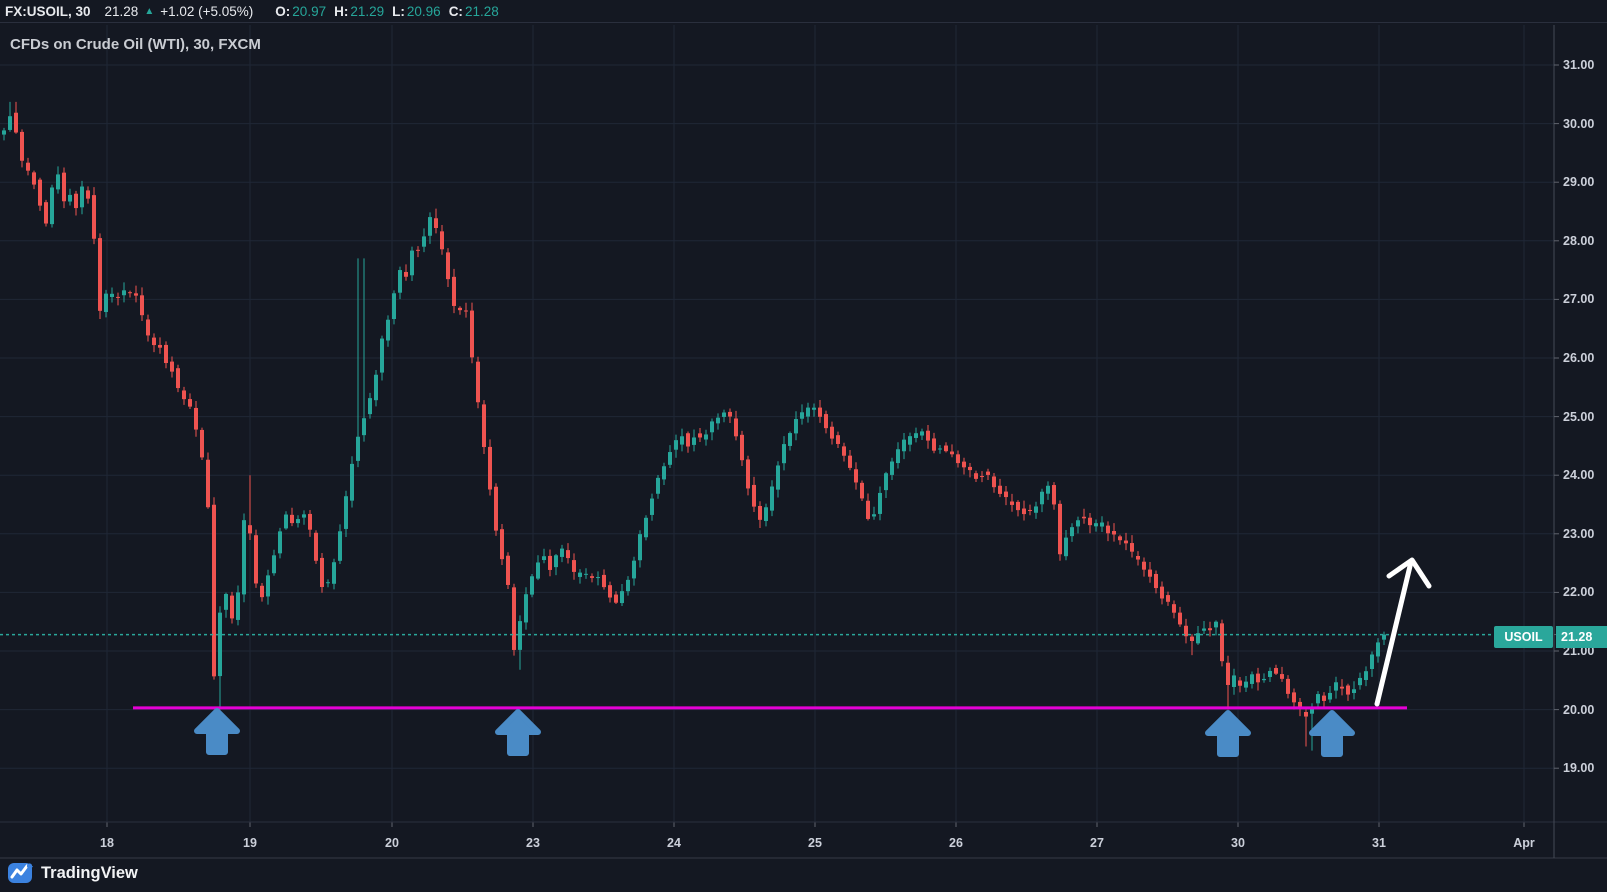 The image size is (1607, 892). What do you see at coordinates (1523, 637) in the screenshot?
I see `symbol-price-flag: USOIL` at bounding box center [1523, 637].